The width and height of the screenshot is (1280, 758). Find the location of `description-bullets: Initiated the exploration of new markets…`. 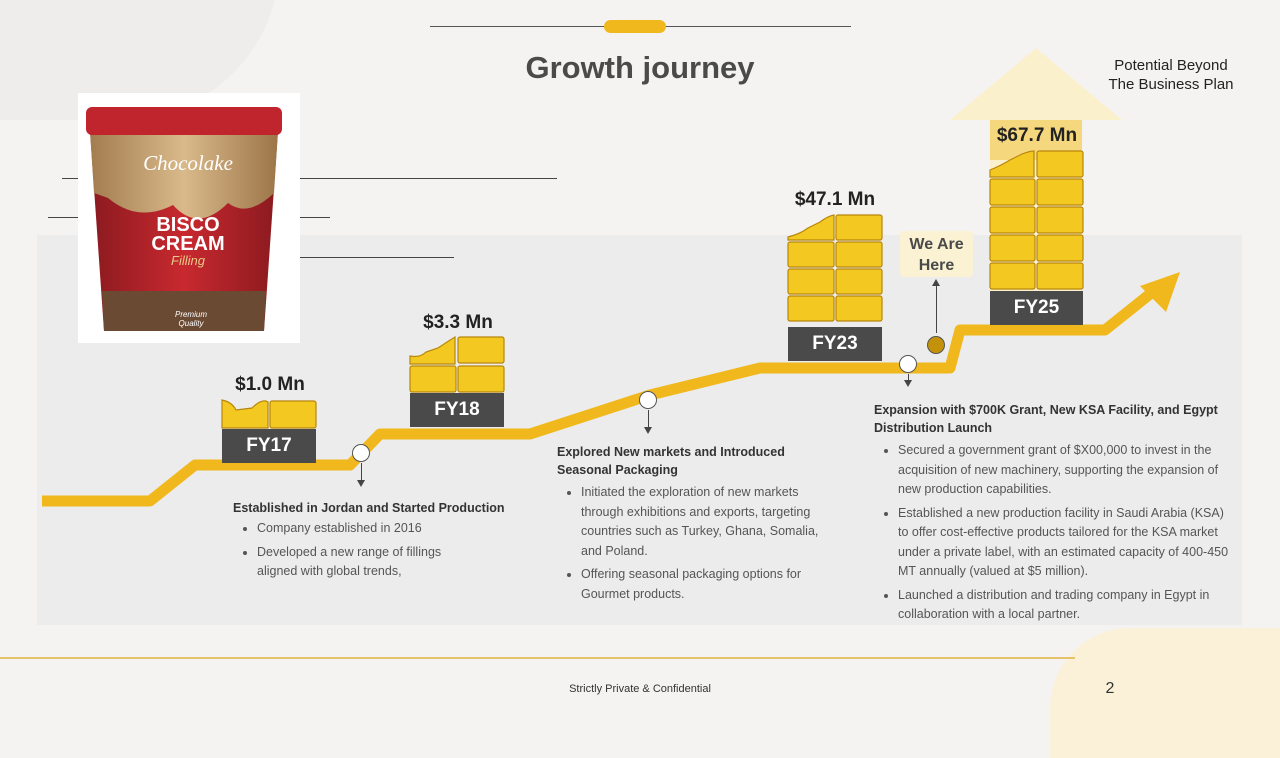

description-bullets: Initiated the exploration of new markets… is located at coordinates (689, 543).